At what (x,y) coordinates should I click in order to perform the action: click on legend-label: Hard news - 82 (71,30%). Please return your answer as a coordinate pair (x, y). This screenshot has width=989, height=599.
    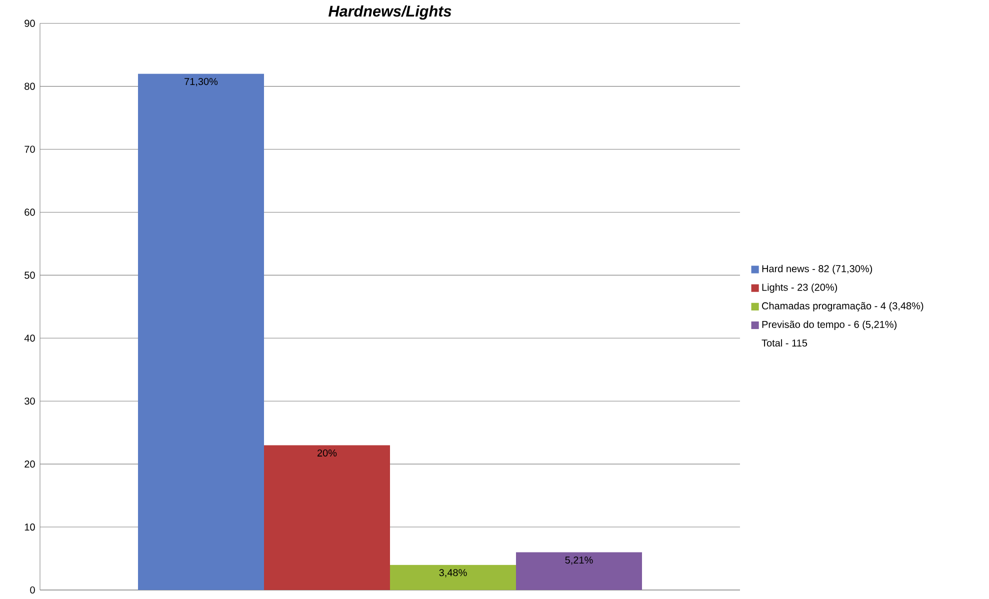
    Looking at the image, I should click on (817, 269).